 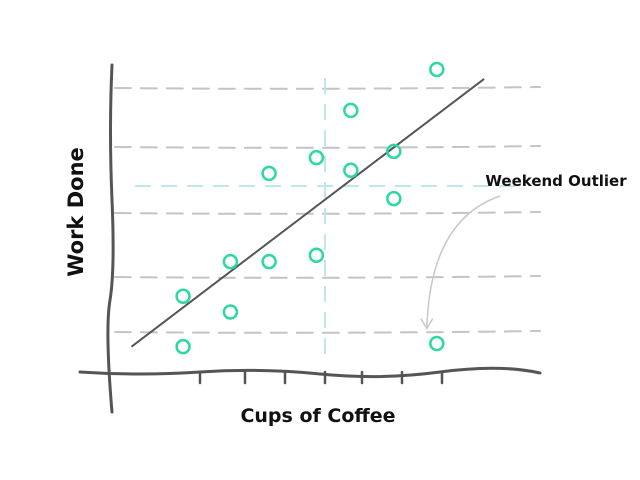 What do you see at coordinates (310, 372) in the screenshot?
I see `x-axis-line` at bounding box center [310, 372].